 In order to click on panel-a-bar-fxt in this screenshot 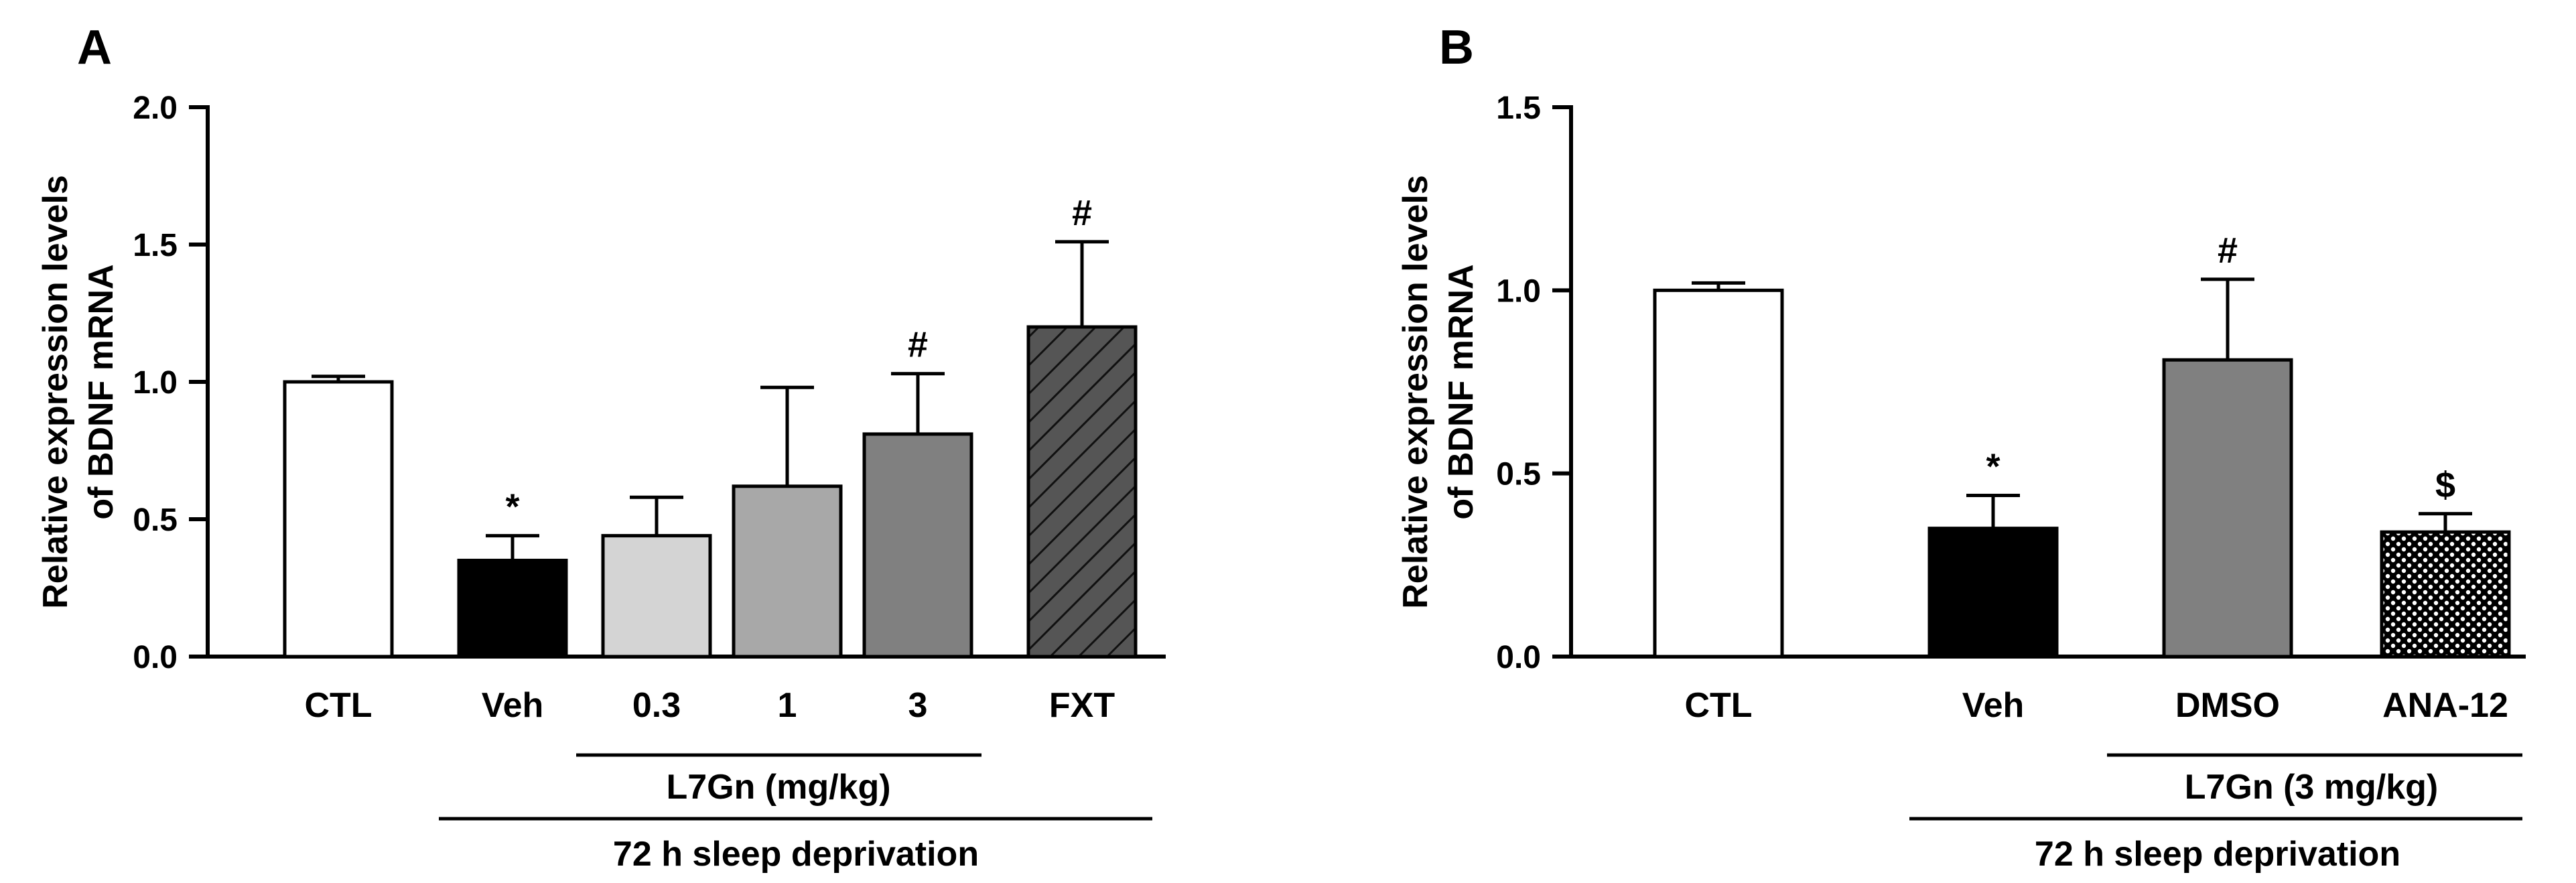, I will do `click(1082, 492)`.